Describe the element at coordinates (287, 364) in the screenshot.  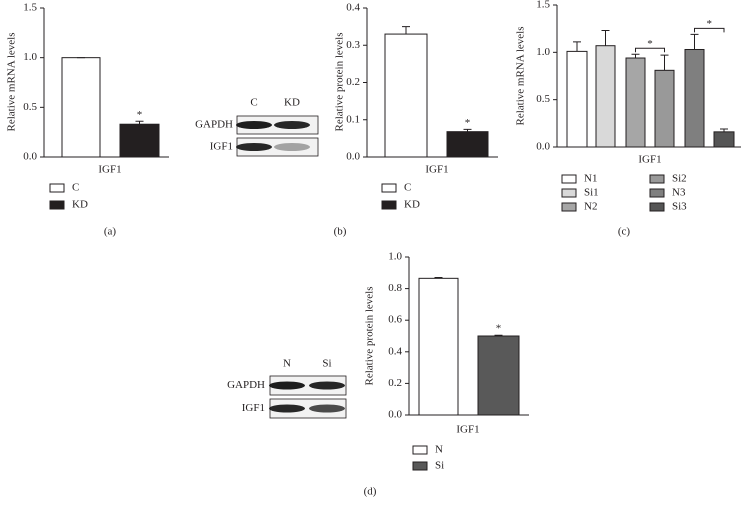
I see `lane-label: N` at that location.